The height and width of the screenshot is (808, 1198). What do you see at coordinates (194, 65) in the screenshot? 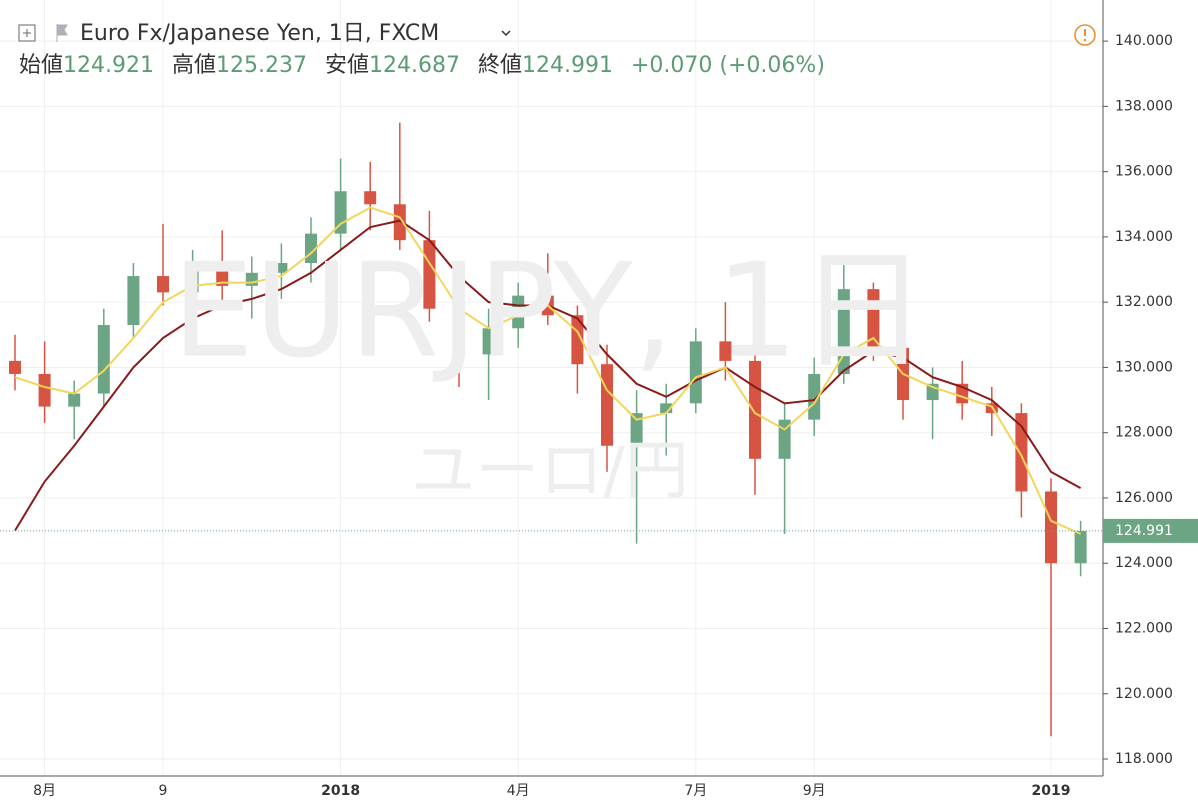
I see `legend-label: 高値` at bounding box center [194, 65].